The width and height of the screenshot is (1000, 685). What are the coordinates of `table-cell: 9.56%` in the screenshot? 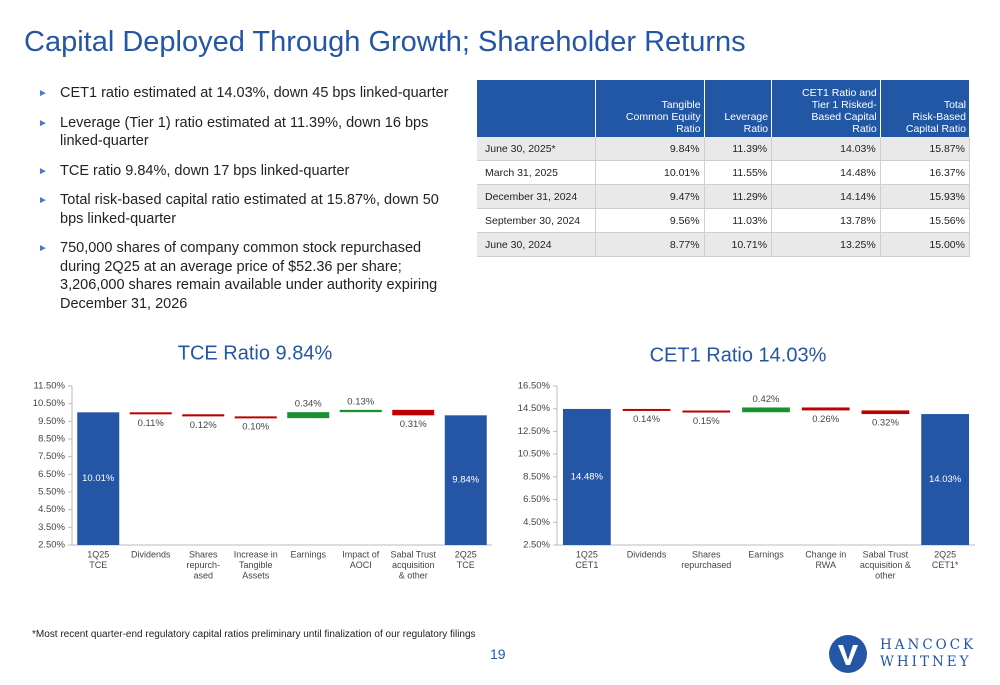 It's located at (650, 220).